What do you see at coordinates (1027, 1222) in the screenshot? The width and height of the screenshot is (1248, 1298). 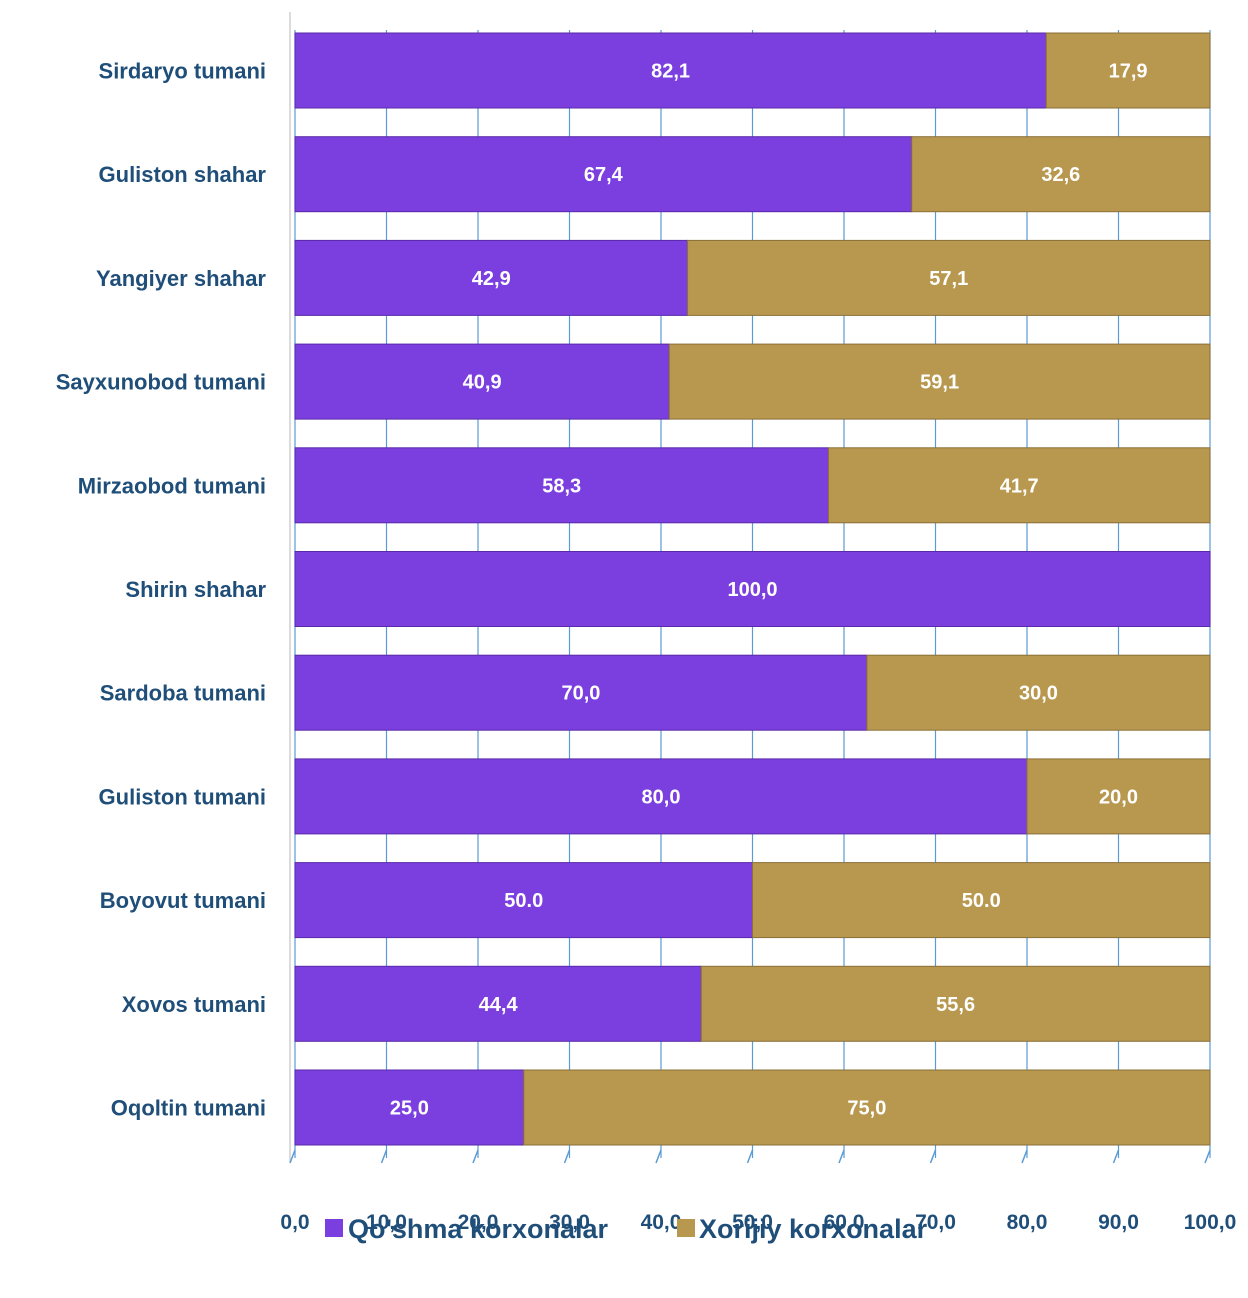 I see `x-tick-label: 80,0` at bounding box center [1027, 1222].